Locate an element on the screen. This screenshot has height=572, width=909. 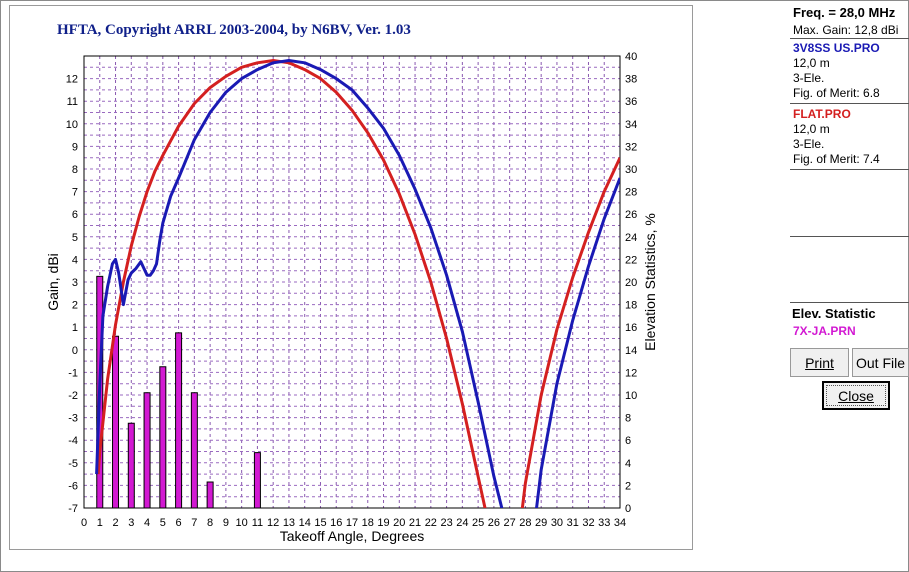
y2-tick-label: 8 is located at coordinates (628, 419).